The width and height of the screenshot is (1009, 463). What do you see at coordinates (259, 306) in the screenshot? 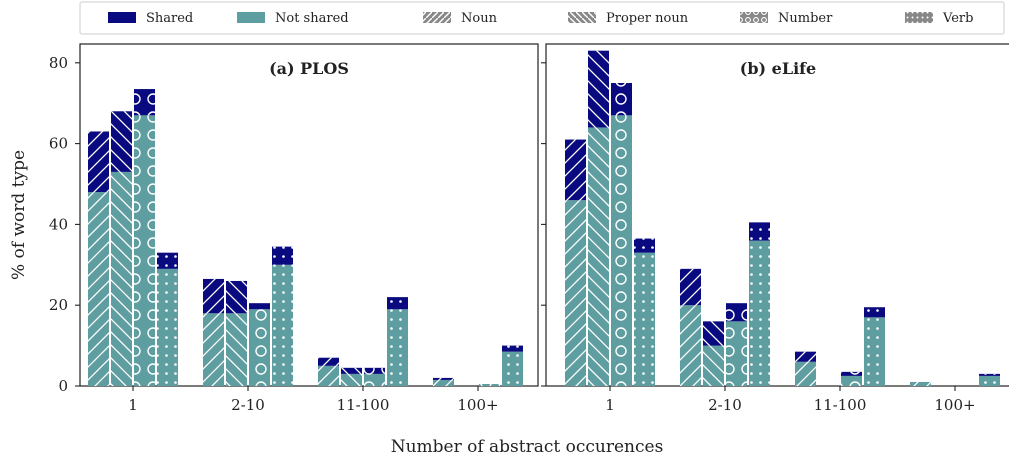
I see `bar-a-plos-number-2-10-shared-pattern` at bounding box center [259, 306].